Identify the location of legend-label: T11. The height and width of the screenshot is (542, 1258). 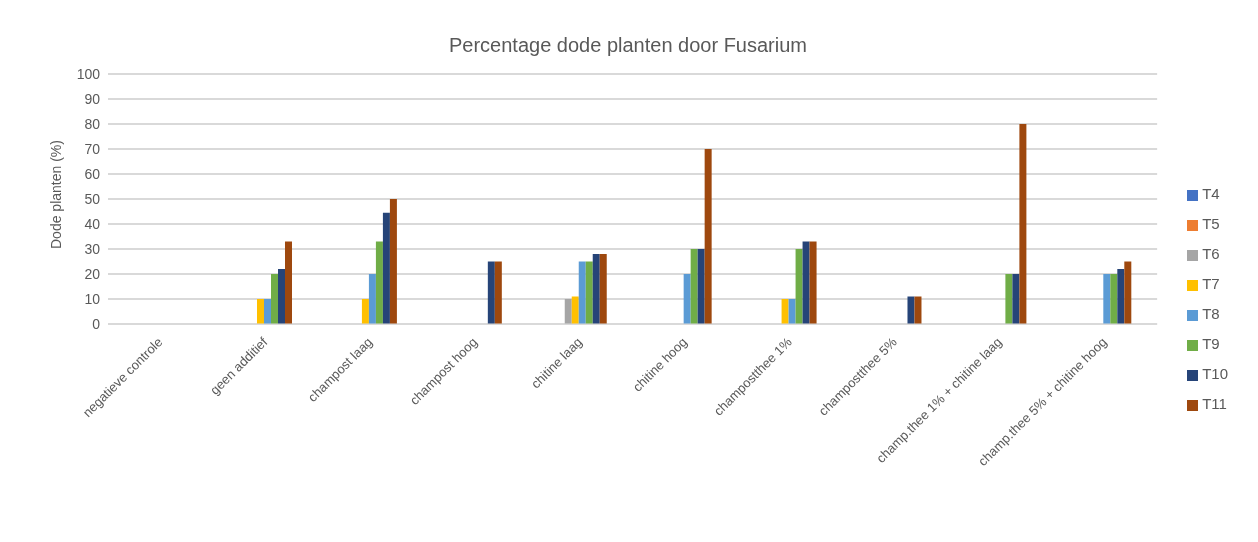
(1214, 403).